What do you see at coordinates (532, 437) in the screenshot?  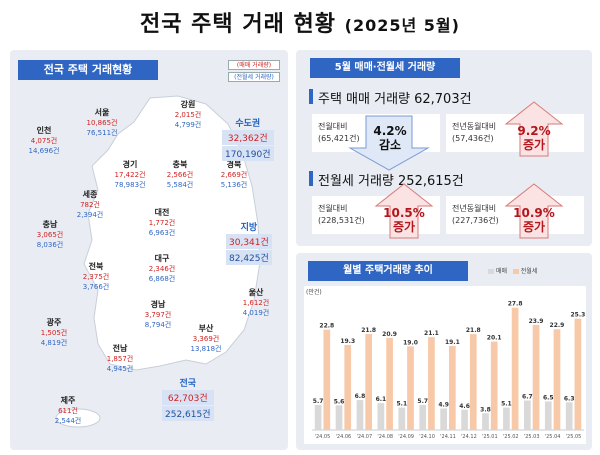 I see `tick-10: '25.03` at bounding box center [532, 437].